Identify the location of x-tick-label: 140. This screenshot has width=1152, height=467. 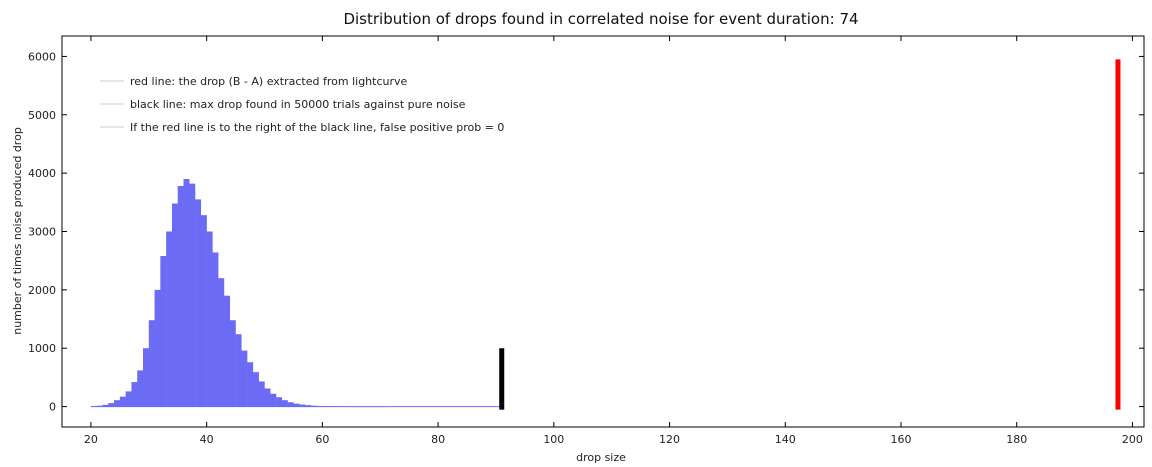
(785, 439).